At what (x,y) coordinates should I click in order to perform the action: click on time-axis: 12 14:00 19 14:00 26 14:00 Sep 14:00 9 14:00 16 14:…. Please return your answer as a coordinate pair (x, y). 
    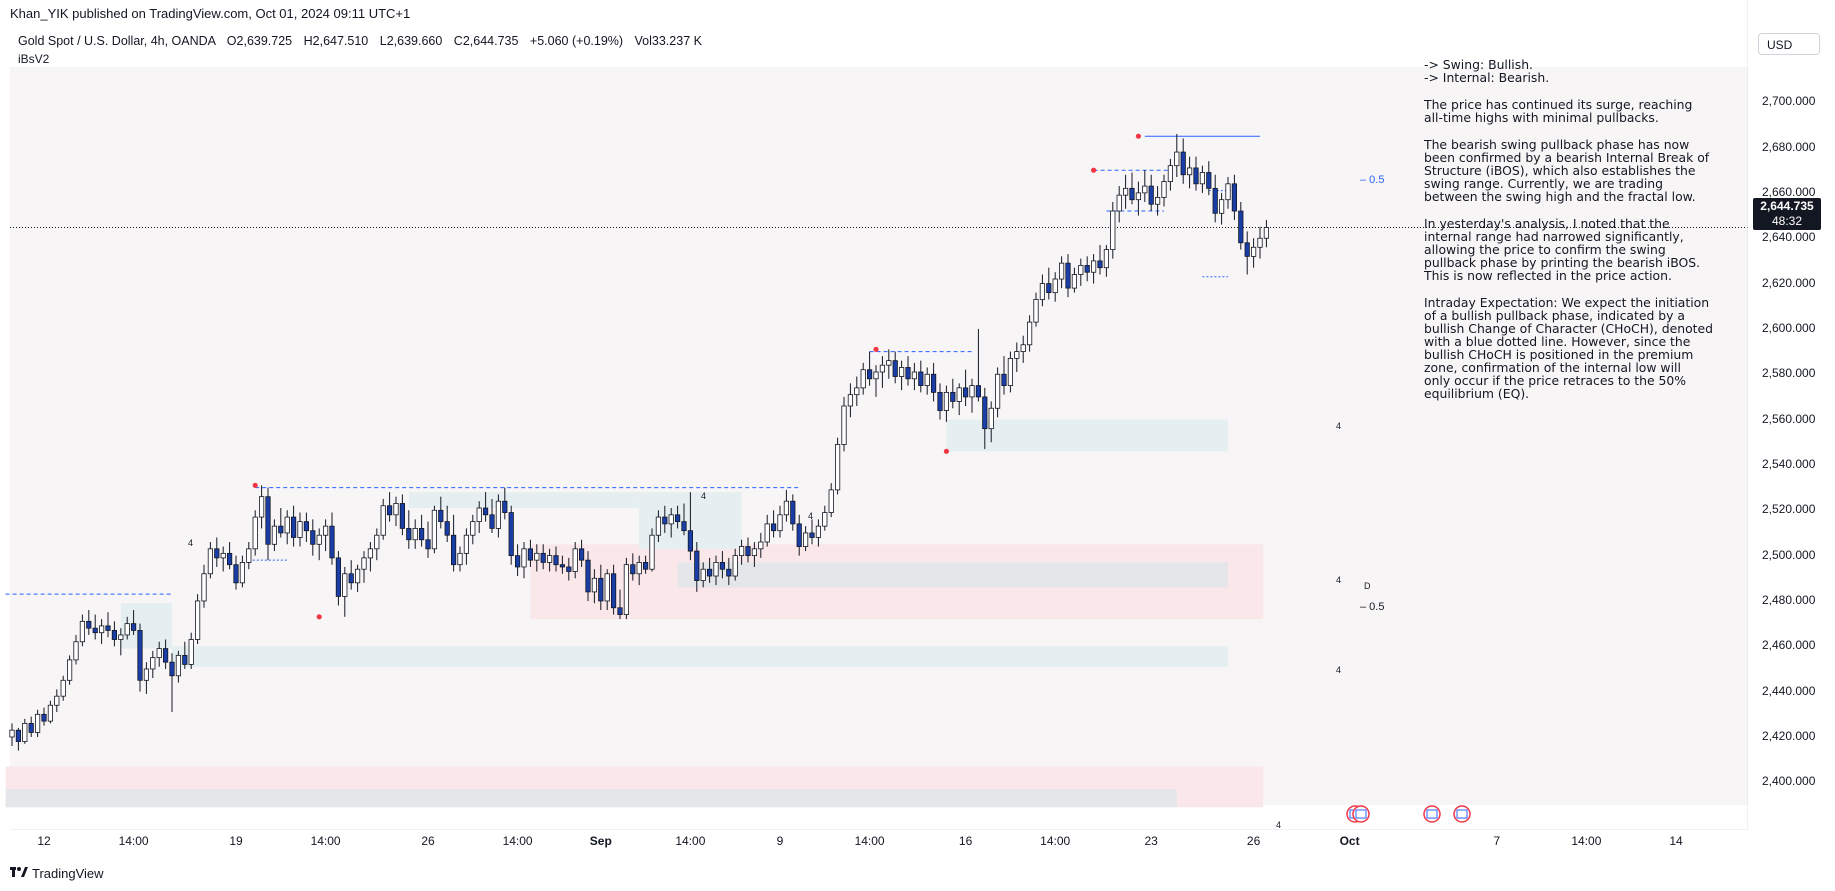
    Looking at the image, I should click on (874, 841).